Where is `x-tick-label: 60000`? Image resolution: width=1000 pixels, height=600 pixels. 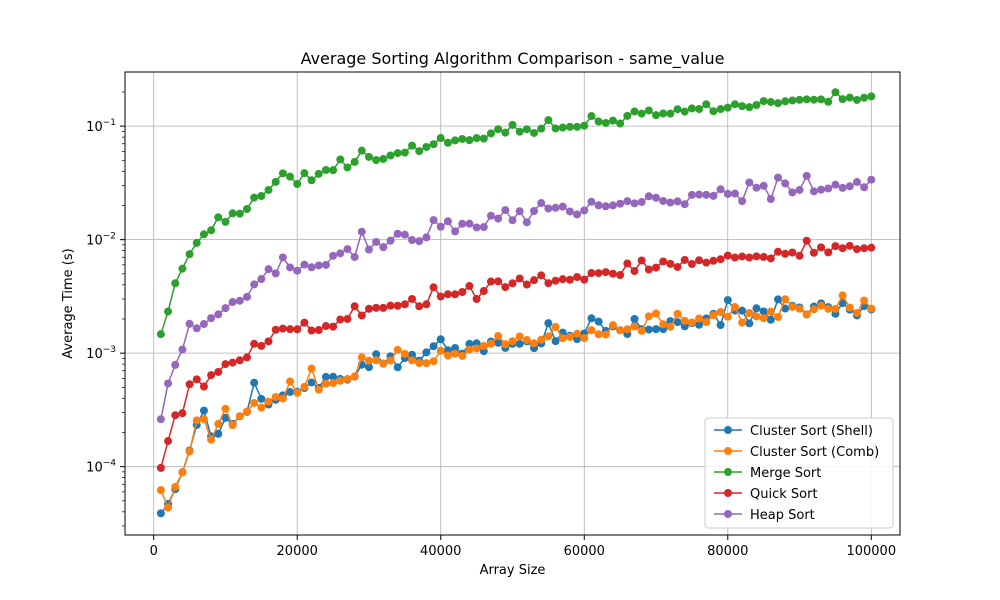
x-tick-label: 60000 is located at coordinates (584, 551).